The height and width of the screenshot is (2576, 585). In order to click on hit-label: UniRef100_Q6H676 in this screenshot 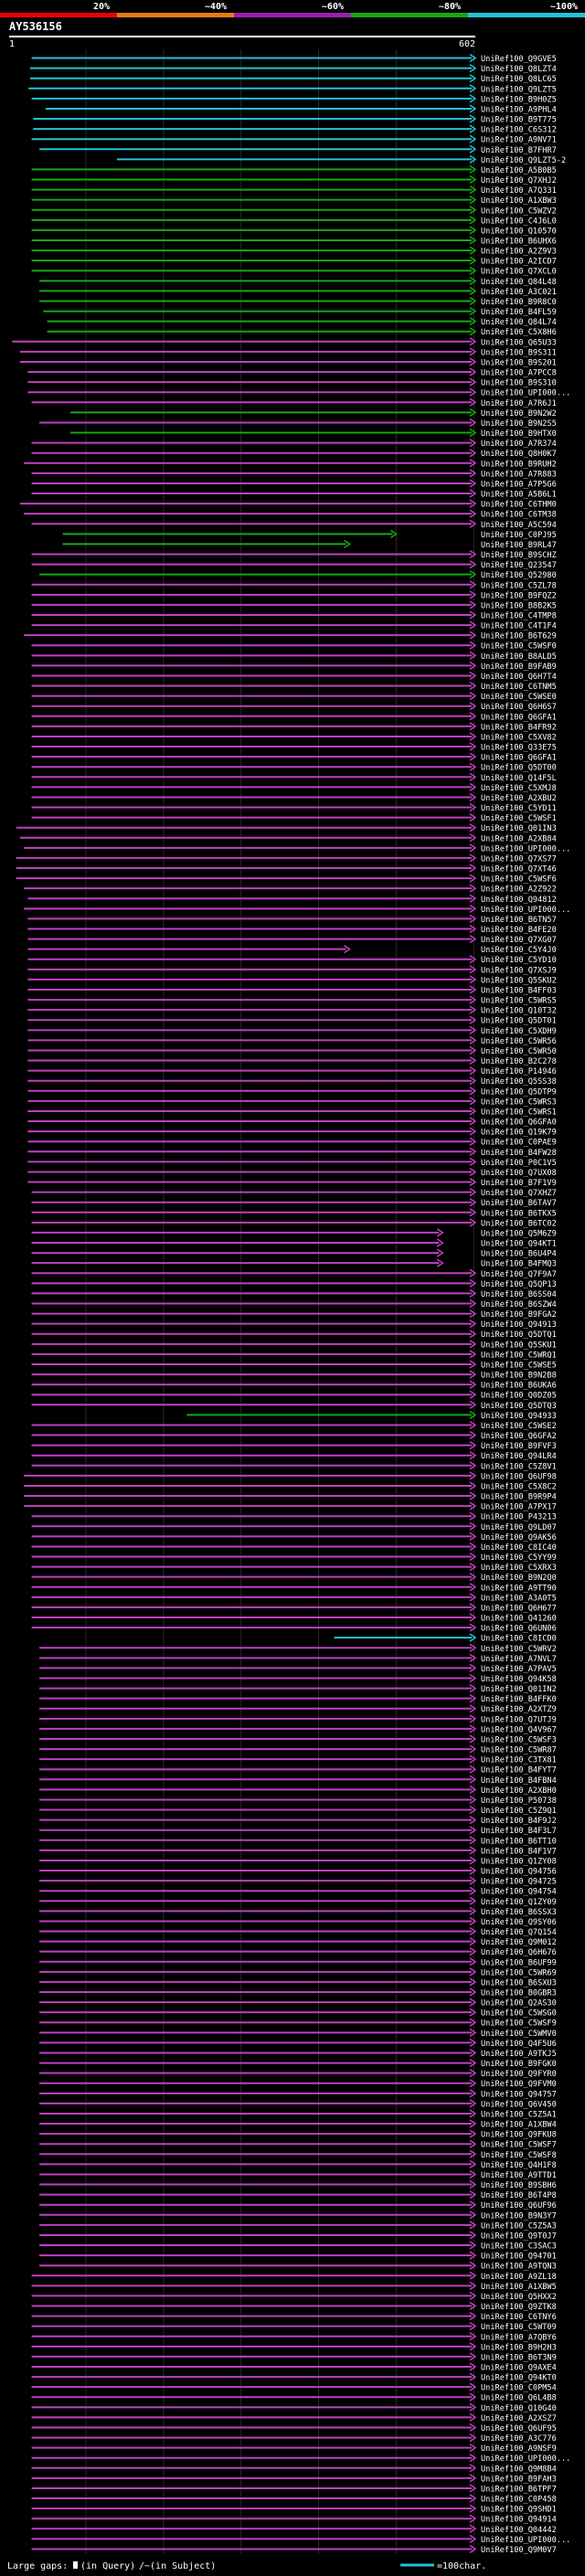, I will do `click(519, 1952)`.